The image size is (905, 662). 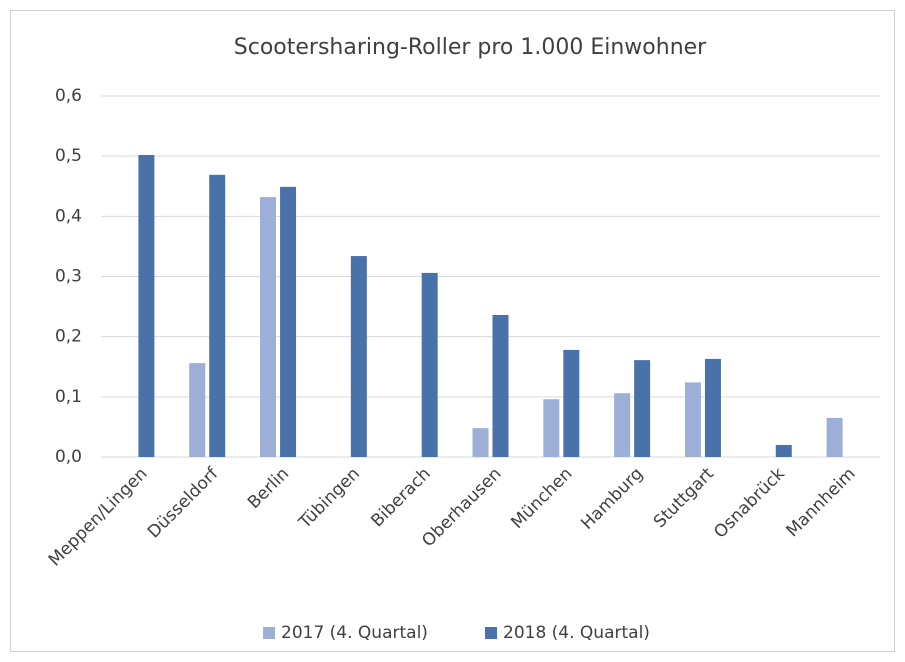 I want to click on y-tick-label: 0,3, so click(x=68, y=277).